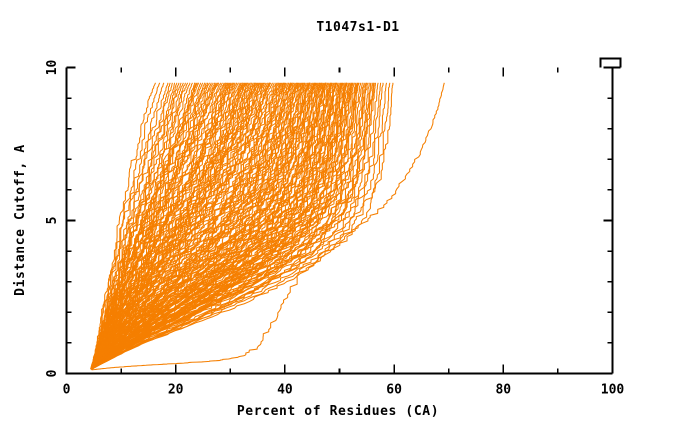  What do you see at coordinates (52, 68) in the screenshot?
I see `y-tick-label-10: 10` at bounding box center [52, 68].